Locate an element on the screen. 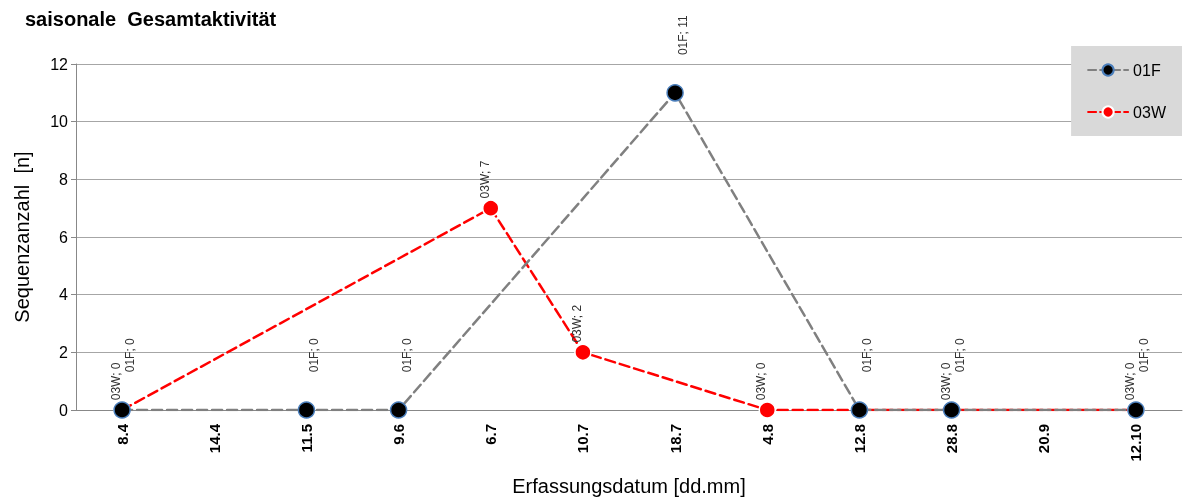 The width and height of the screenshot is (1196, 501). y-axis-title: Sequenzanzahl [n] is located at coordinates (22, 237).